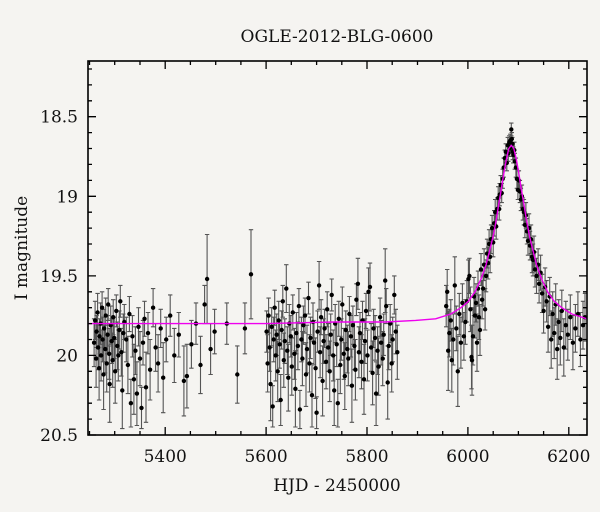 Image resolution: width=600 pixels, height=512 pixels. What do you see at coordinates (59, 277) in the screenshot?
I see `y-tick-label: 19.5` at bounding box center [59, 277].